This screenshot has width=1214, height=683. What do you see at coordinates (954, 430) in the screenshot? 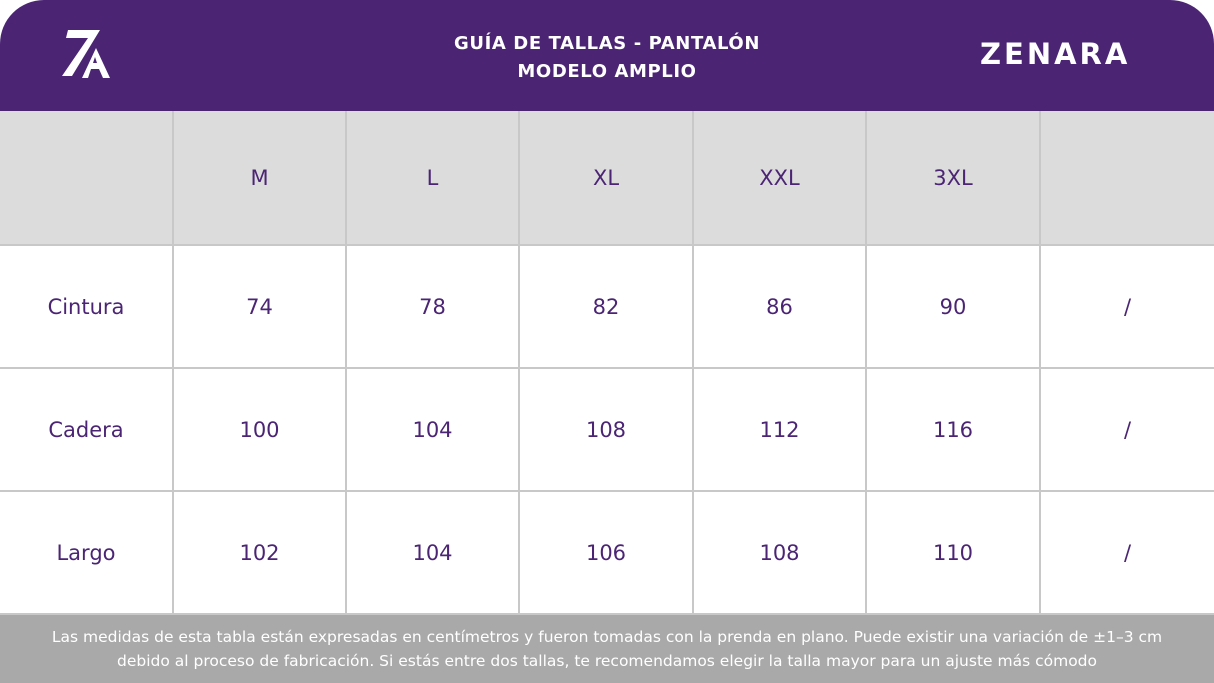
I see `table-cell: 116` at bounding box center [954, 430].